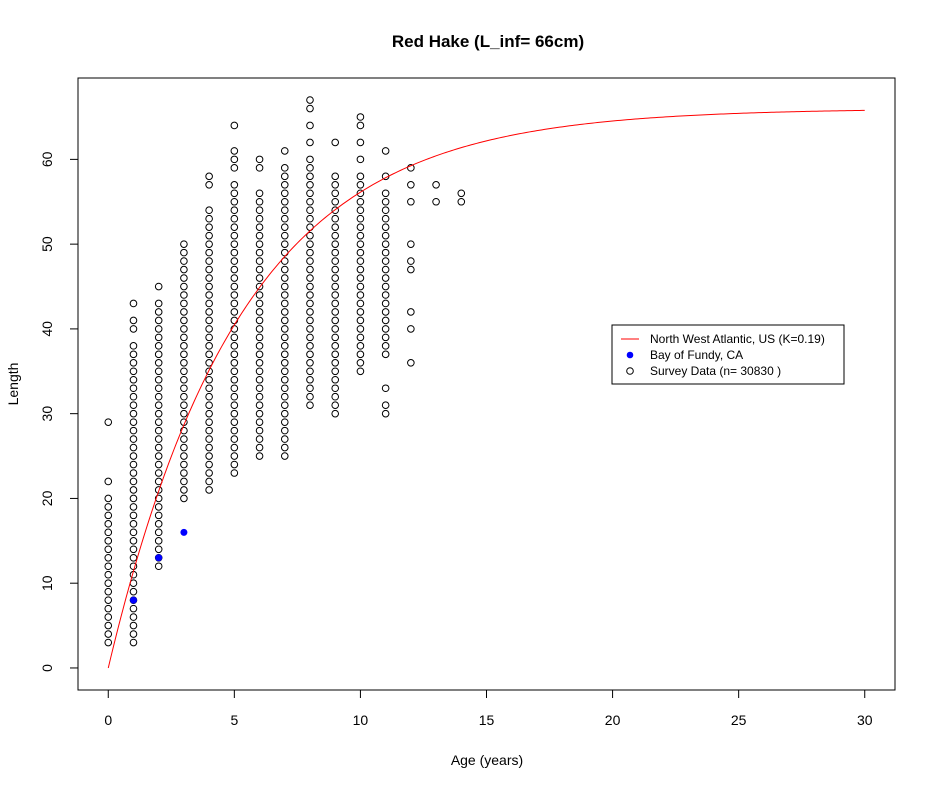 This screenshot has width=936, height=789. I want to click on x-tick-label: 0, so click(108, 720).